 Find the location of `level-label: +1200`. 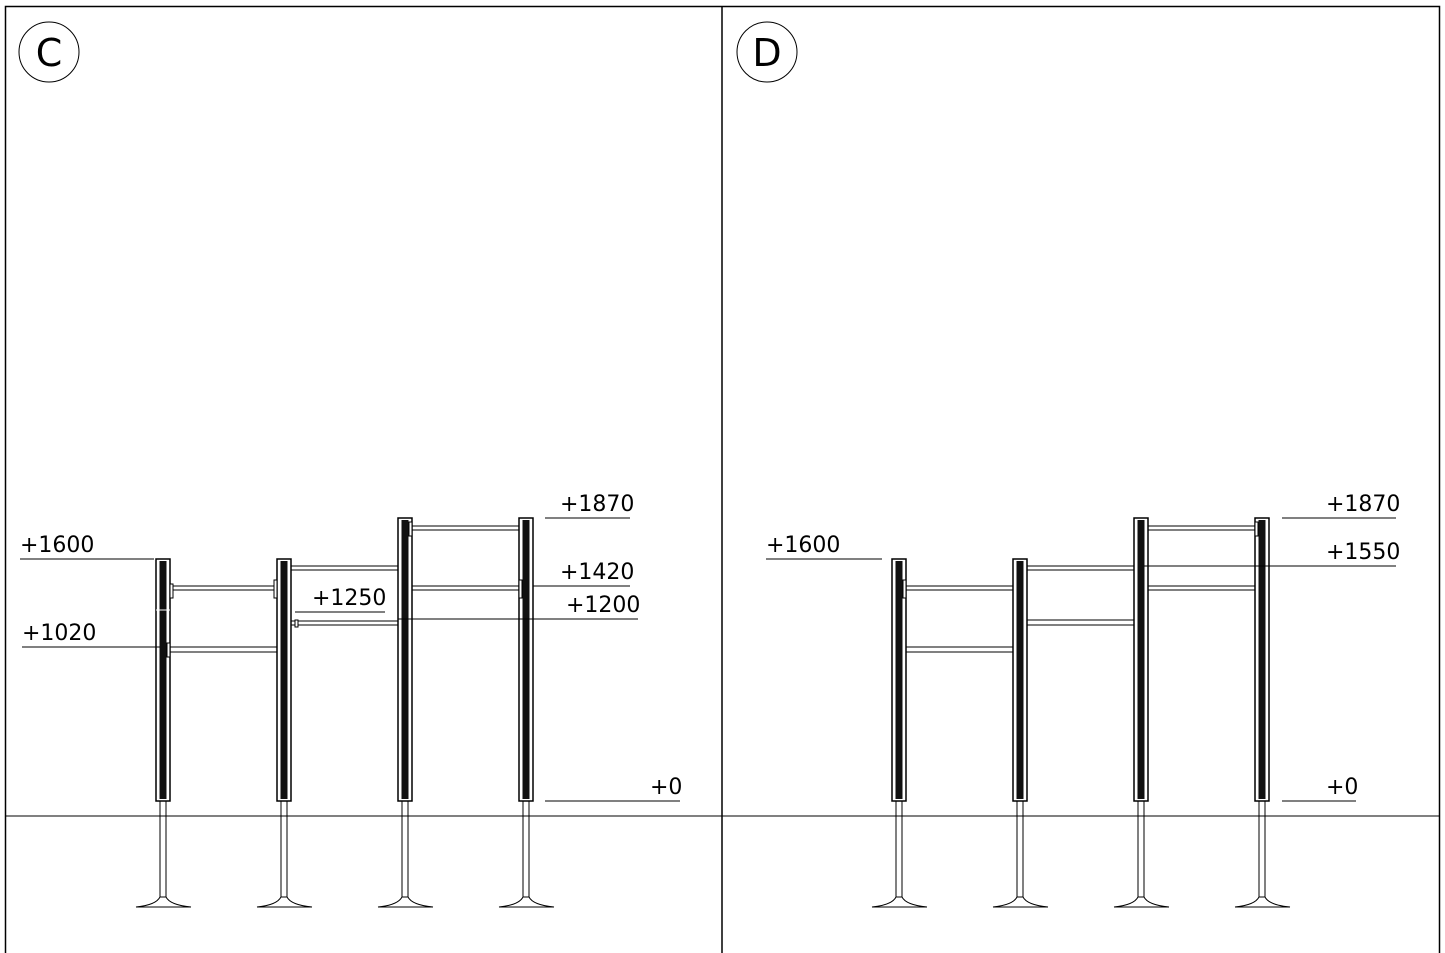

level-label: +1200 is located at coordinates (603, 605).